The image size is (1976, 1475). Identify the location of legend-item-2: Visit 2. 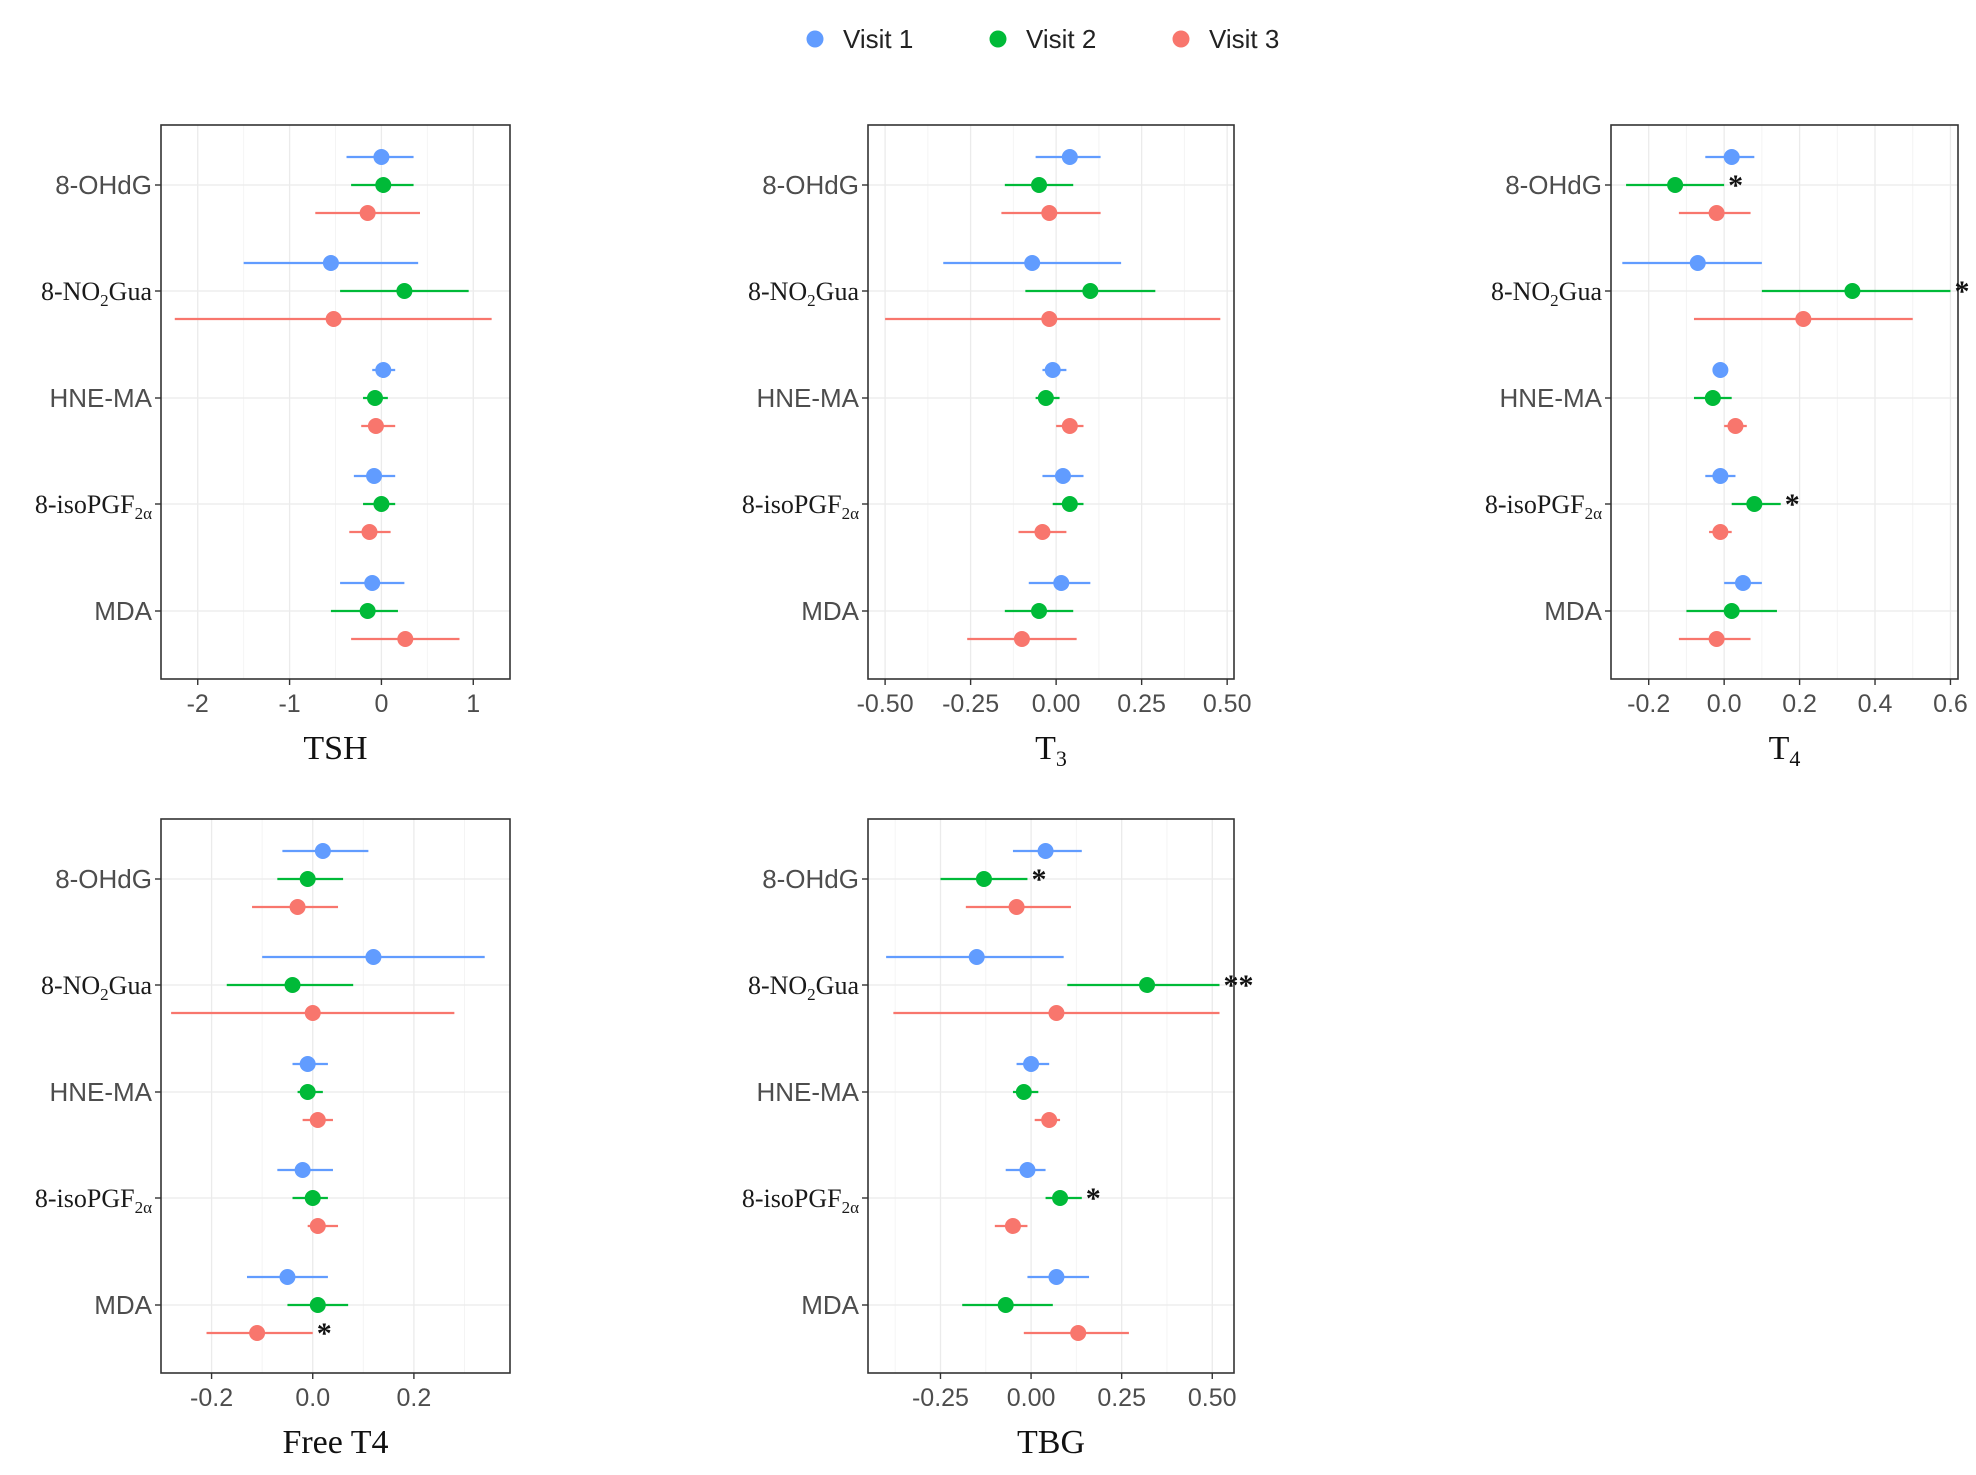
(1042, 39).